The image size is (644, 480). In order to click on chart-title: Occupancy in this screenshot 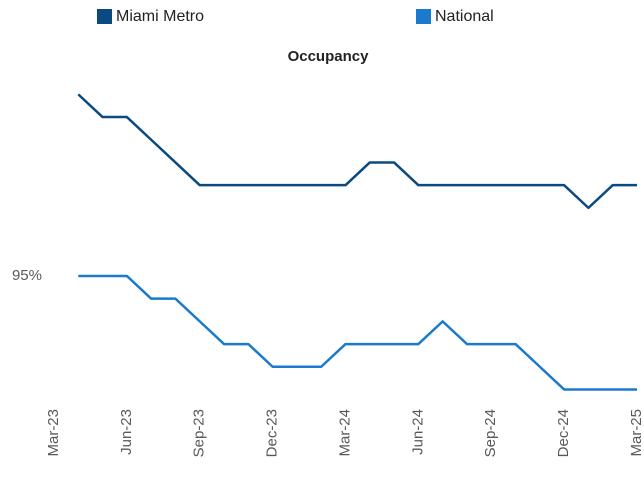, I will do `click(329, 56)`.